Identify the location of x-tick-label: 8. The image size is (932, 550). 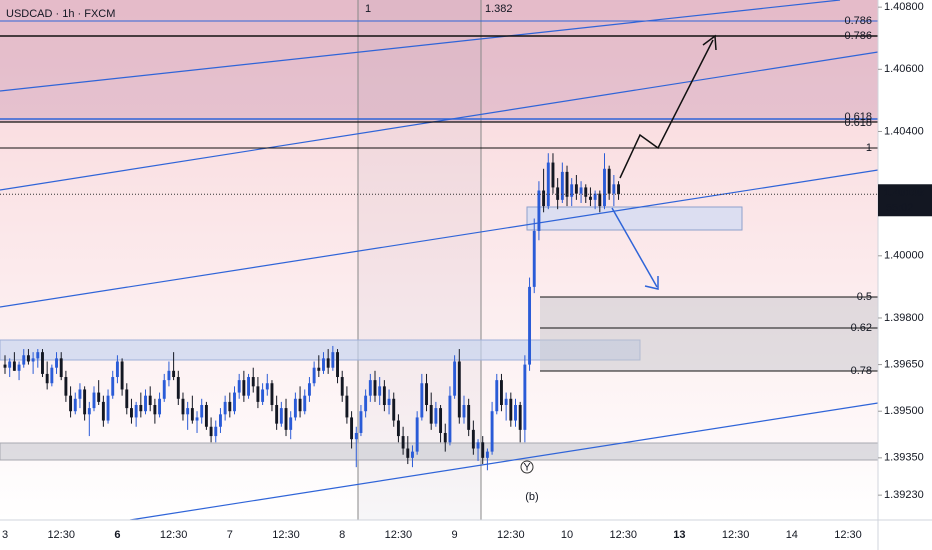
(342, 535).